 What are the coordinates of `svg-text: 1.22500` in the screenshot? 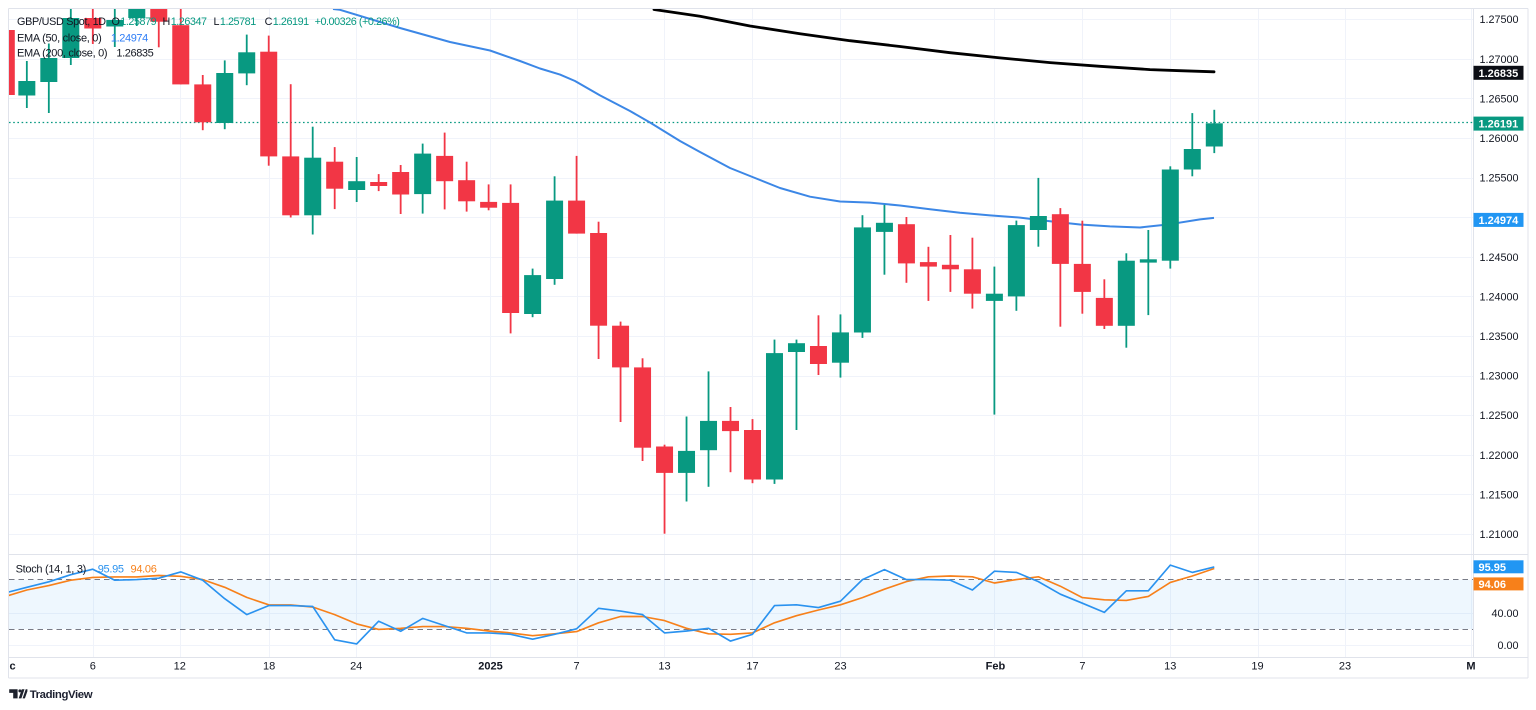 It's located at (1498, 416).